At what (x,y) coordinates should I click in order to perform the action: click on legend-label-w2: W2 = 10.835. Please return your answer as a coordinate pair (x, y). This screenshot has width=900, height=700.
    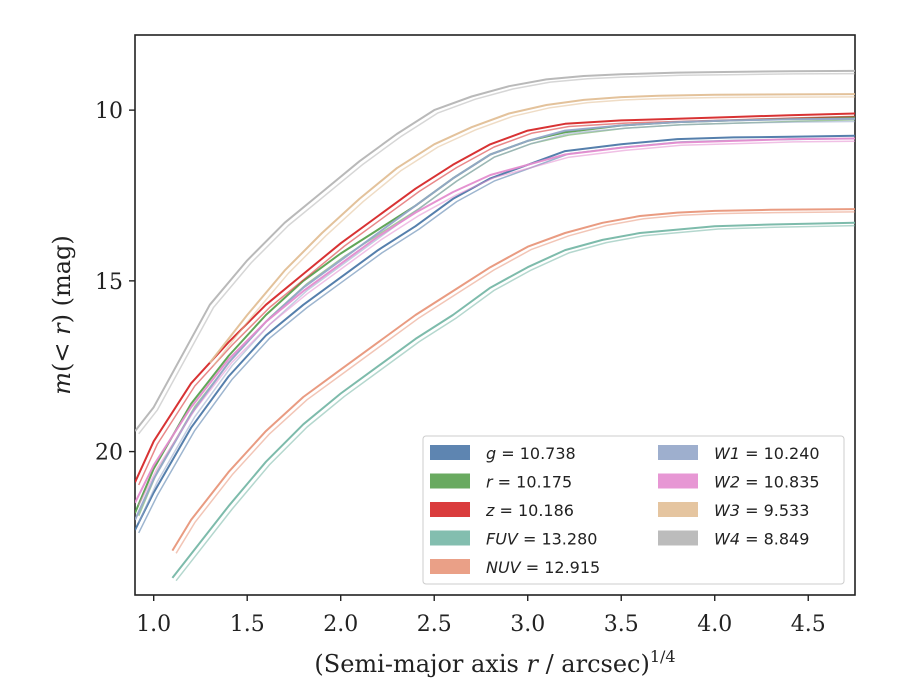
    Looking at the image, I should click on (767, 482).